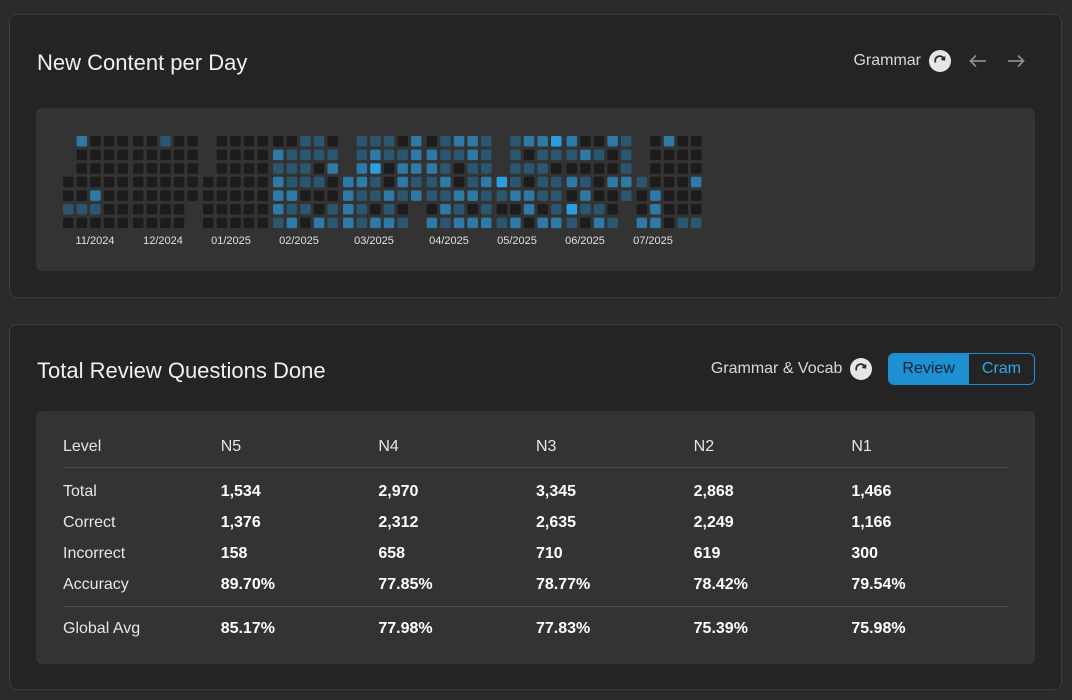  Describe the element at coordinates (1000, 369) in the screenshot. I see `cram-toggle-button: Cram` at that location.